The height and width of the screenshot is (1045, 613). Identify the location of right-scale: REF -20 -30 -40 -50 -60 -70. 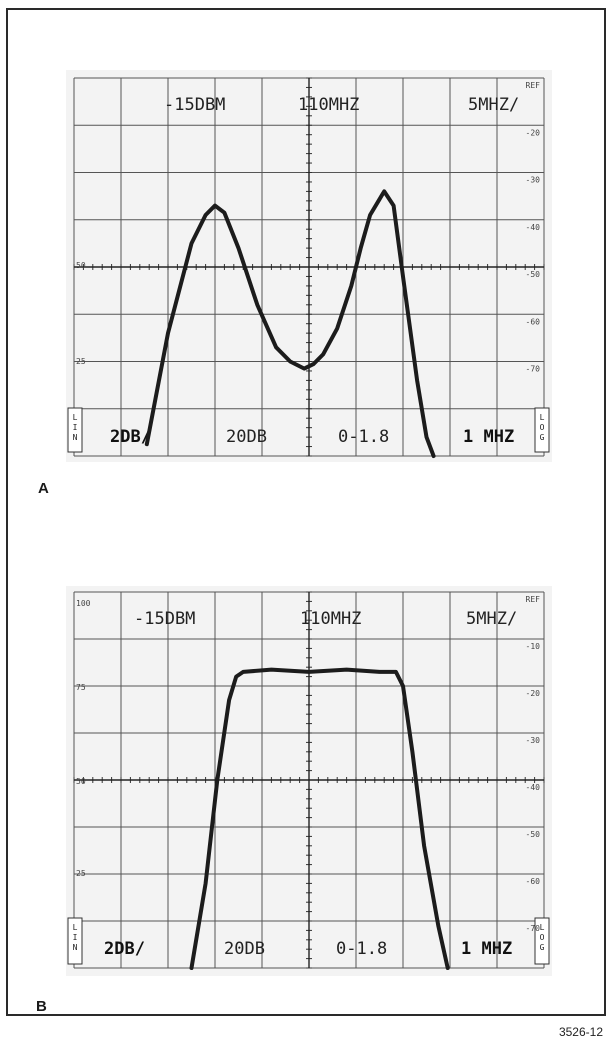
(533, 227).